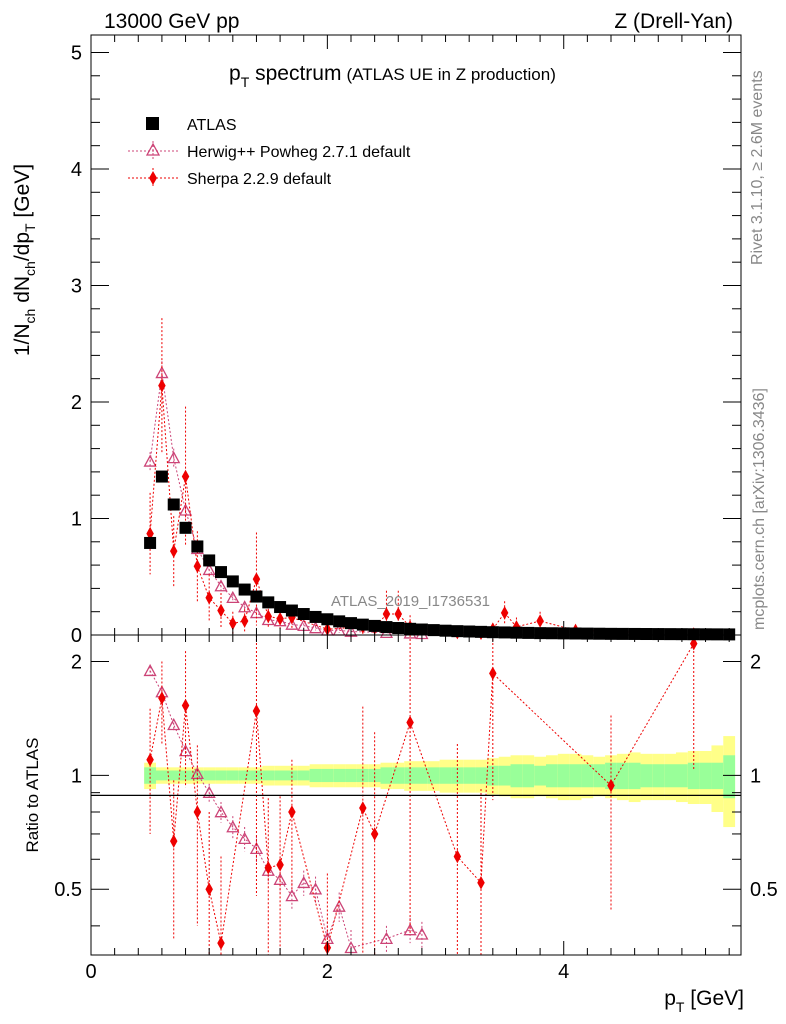  What do you see at coordinates (76, 519) in the screenshot?
I see `main-y-tick-label: 1` at bounding box center [76, 519].